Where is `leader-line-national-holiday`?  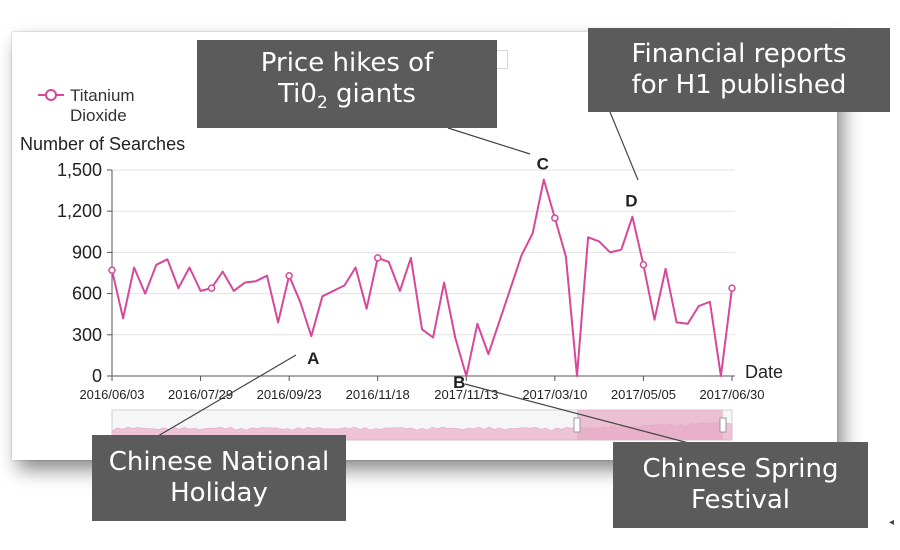
leader-line-national-holiday is located at coordinates (227, 395).